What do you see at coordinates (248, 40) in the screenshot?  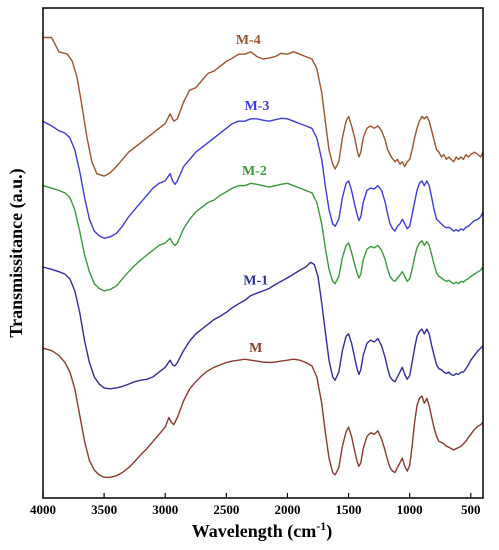 I see `series-label-m-4: M-4` at bounding box center [248, 40].